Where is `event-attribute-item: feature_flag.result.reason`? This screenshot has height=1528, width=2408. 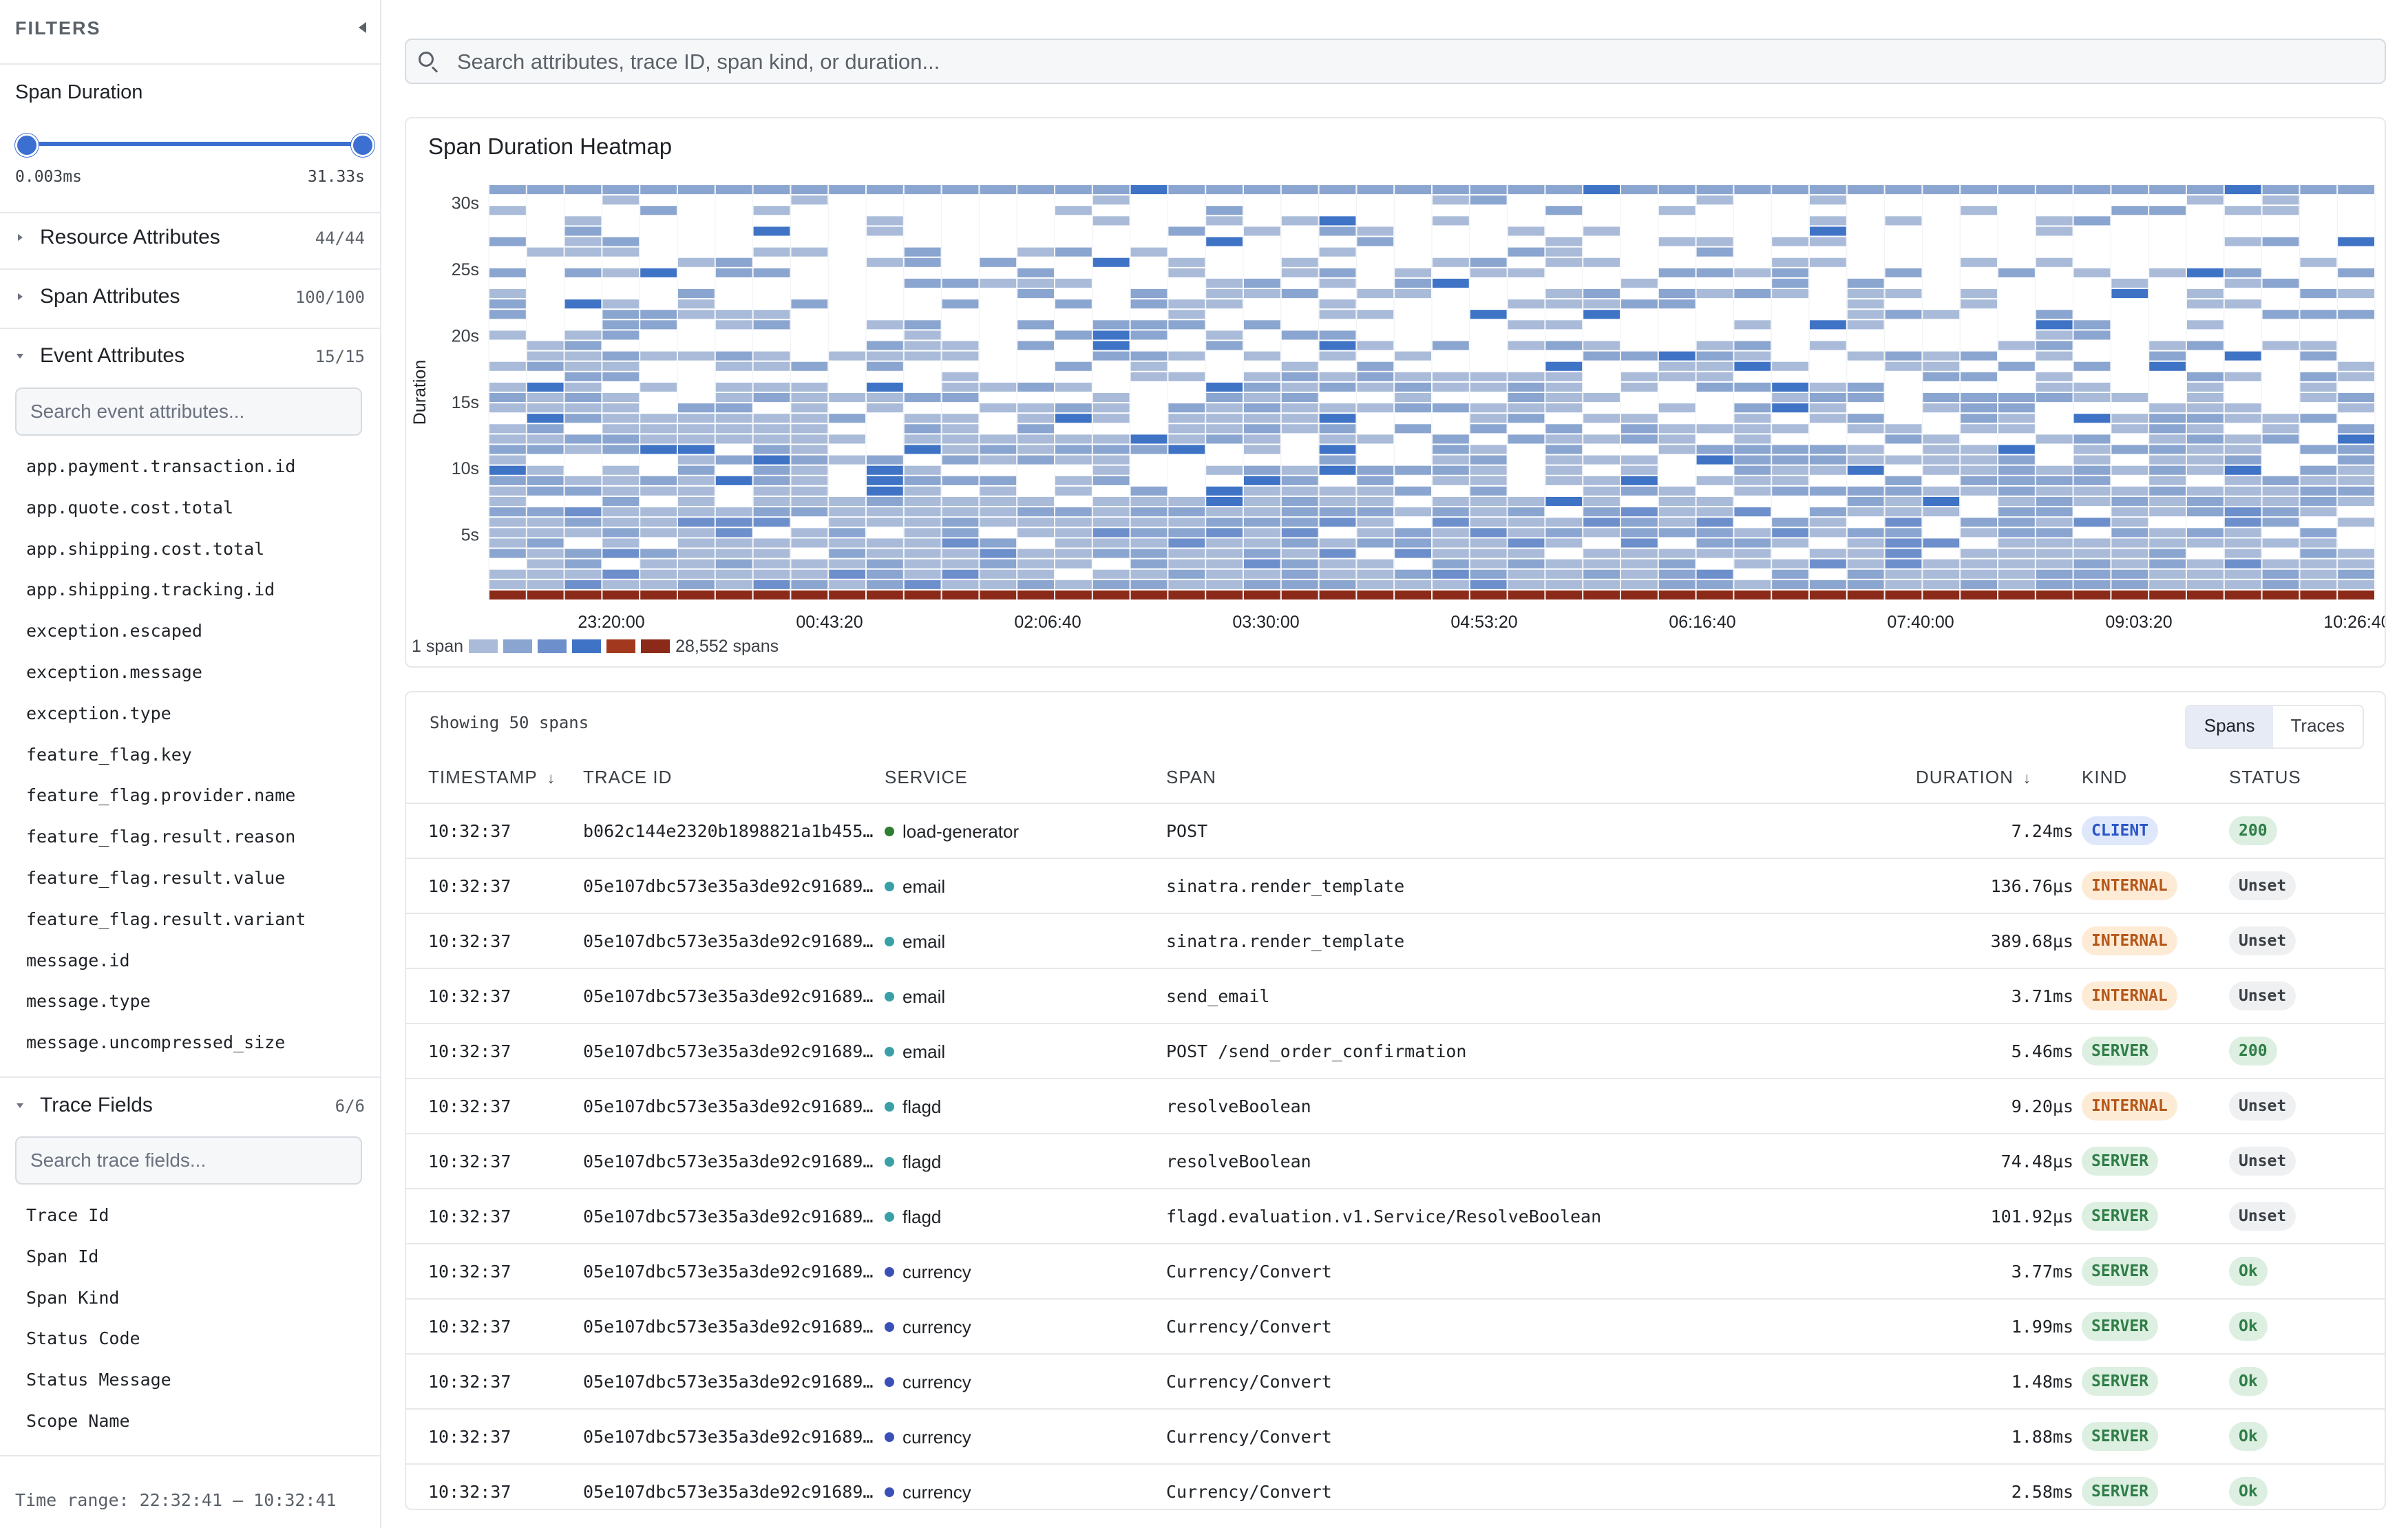 event-attribute-item: feature_flag.result.reason is located at coordinates (161, 837).